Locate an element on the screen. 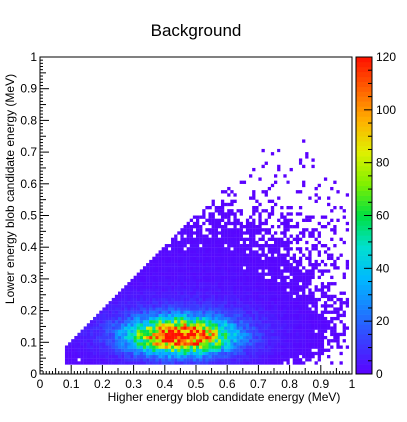 The image size is (407, 422). colorbar-tick-label: 20 is located at coordinates (383, 321).